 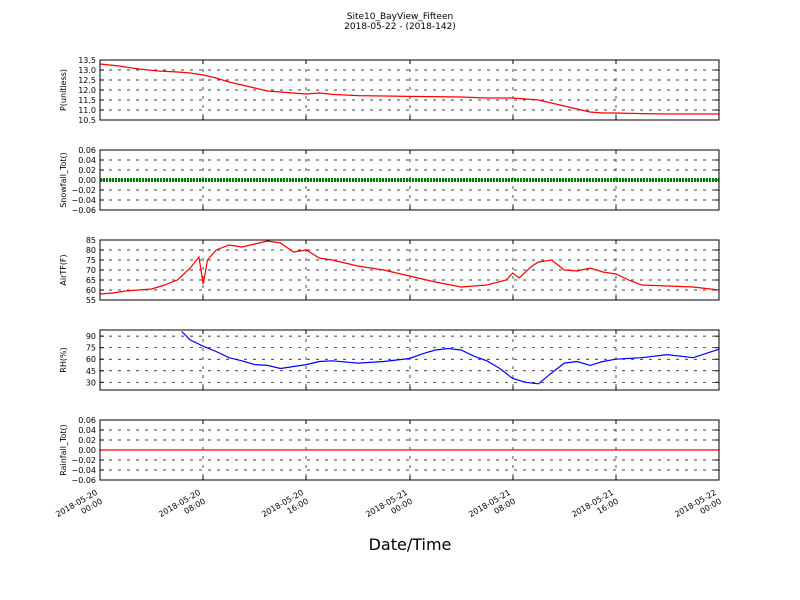 What do you see at coordinates (182, 508) in the screenshot?
I see `x-tick-label: 2018-05-2008:00` at bounding box center [182, 508].